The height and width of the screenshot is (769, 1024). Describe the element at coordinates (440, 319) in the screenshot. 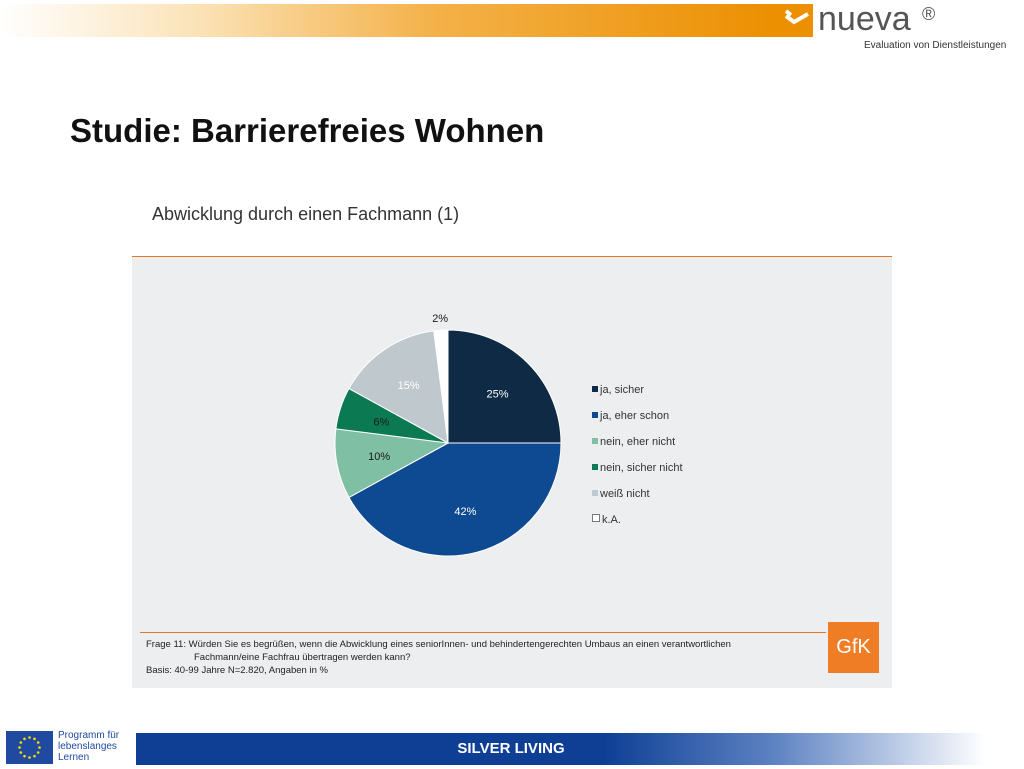

I see `pie-label-5: 2%` at that location.